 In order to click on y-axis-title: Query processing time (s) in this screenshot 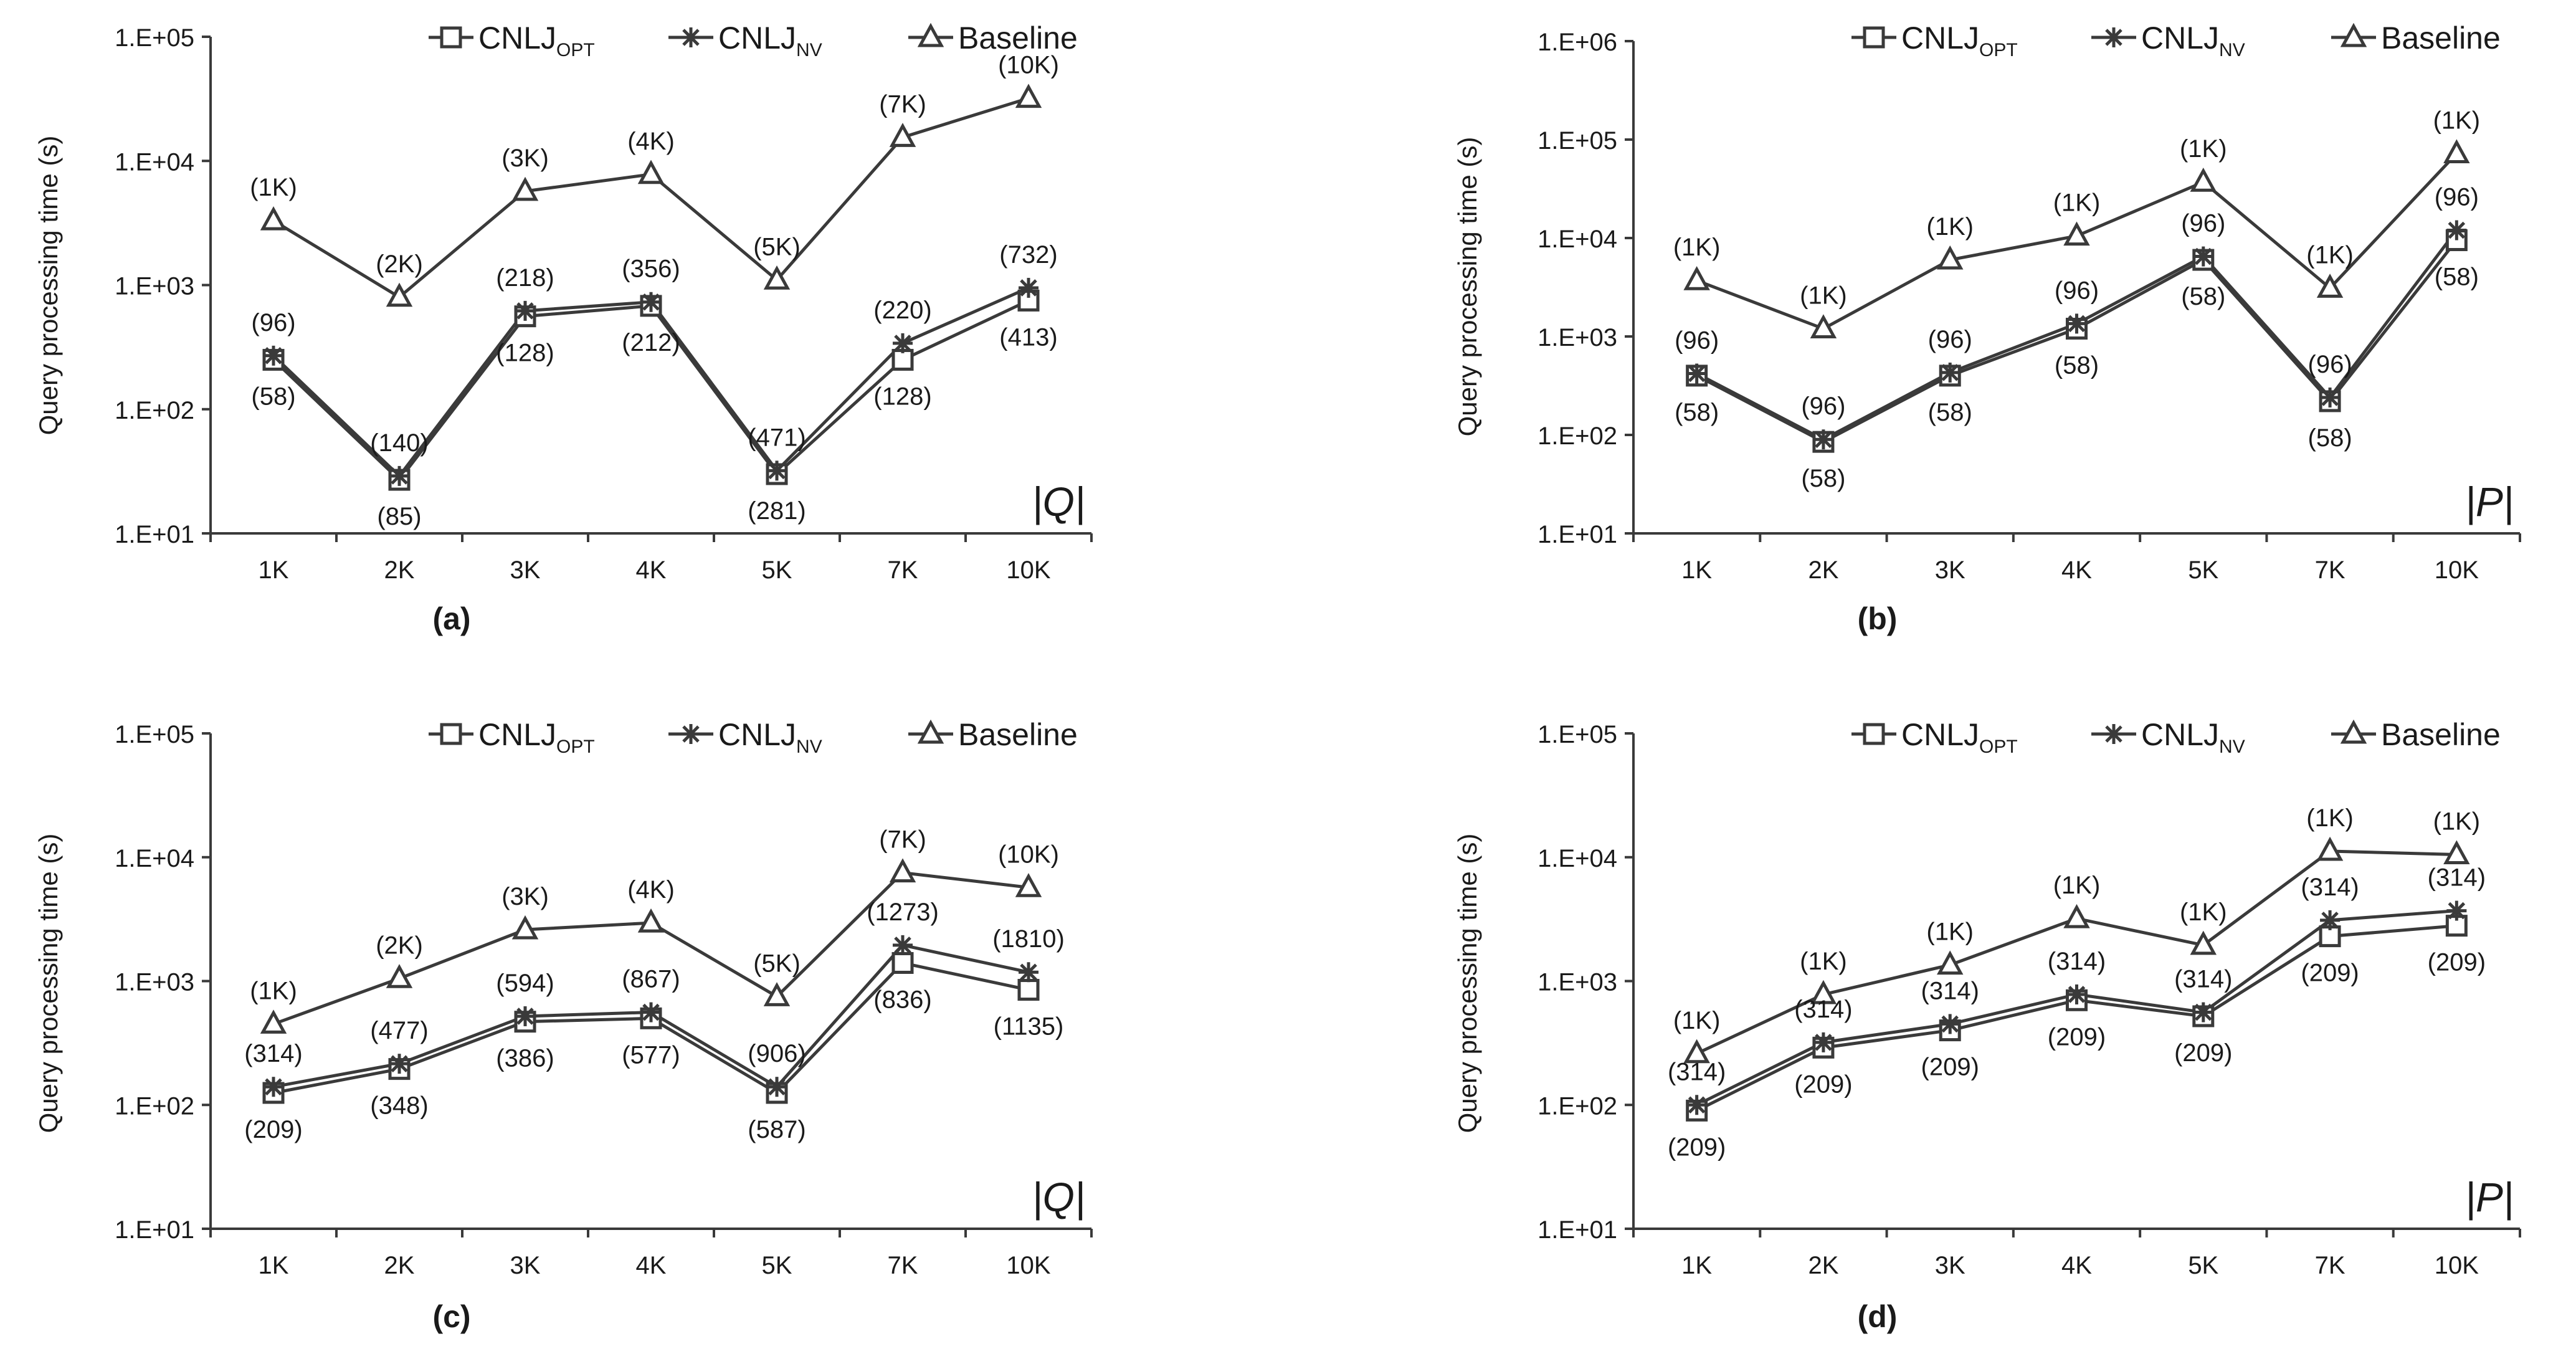, I will do `click(1467, 287)`.